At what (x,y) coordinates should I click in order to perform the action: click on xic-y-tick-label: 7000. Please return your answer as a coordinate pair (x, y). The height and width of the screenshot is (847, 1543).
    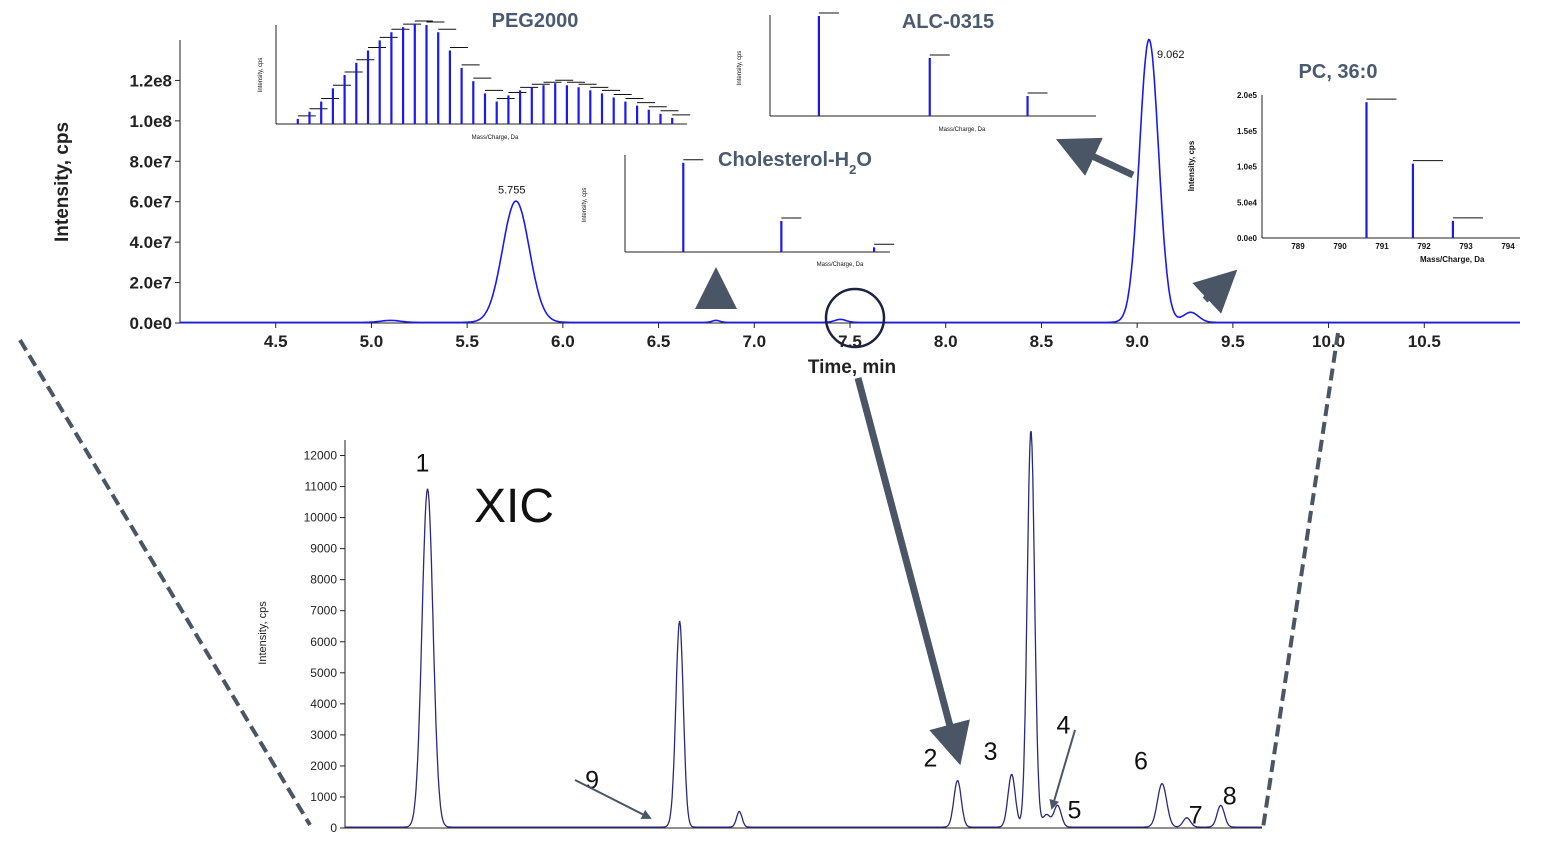
    Looking at the image, I should click on (323, 611).